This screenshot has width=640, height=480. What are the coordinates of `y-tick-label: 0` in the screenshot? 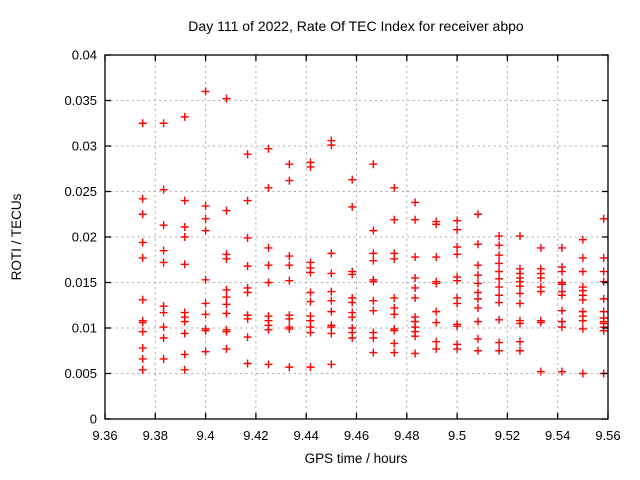 It's located at (93, 419).